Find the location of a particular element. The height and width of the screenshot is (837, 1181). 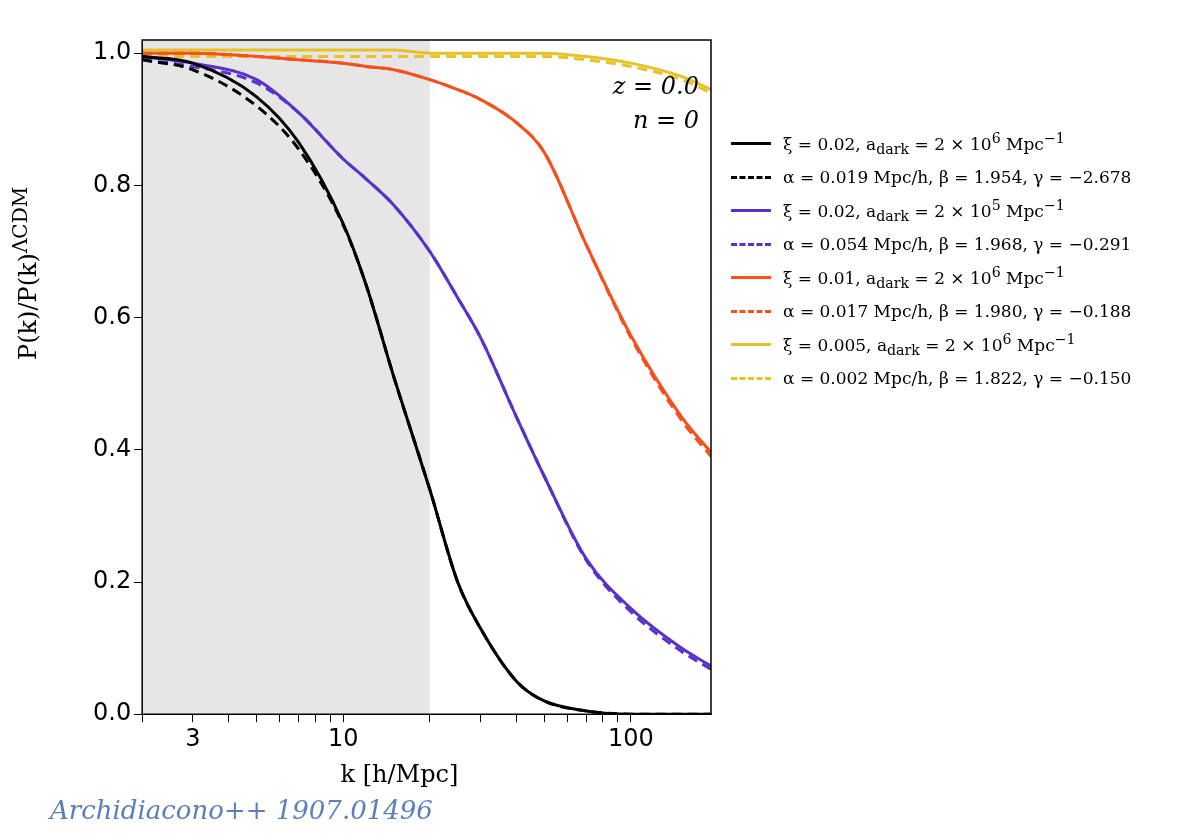

y-tick-label: 1.0 is located at coordinates (112, 51).